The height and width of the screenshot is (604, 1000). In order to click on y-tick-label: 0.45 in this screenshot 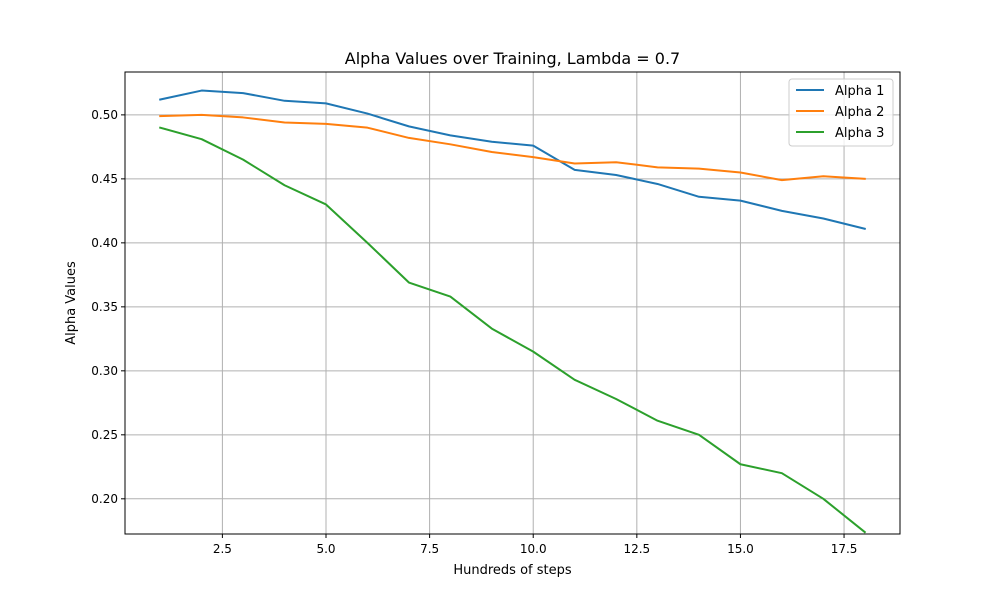, I will do `click(104, 179)`.